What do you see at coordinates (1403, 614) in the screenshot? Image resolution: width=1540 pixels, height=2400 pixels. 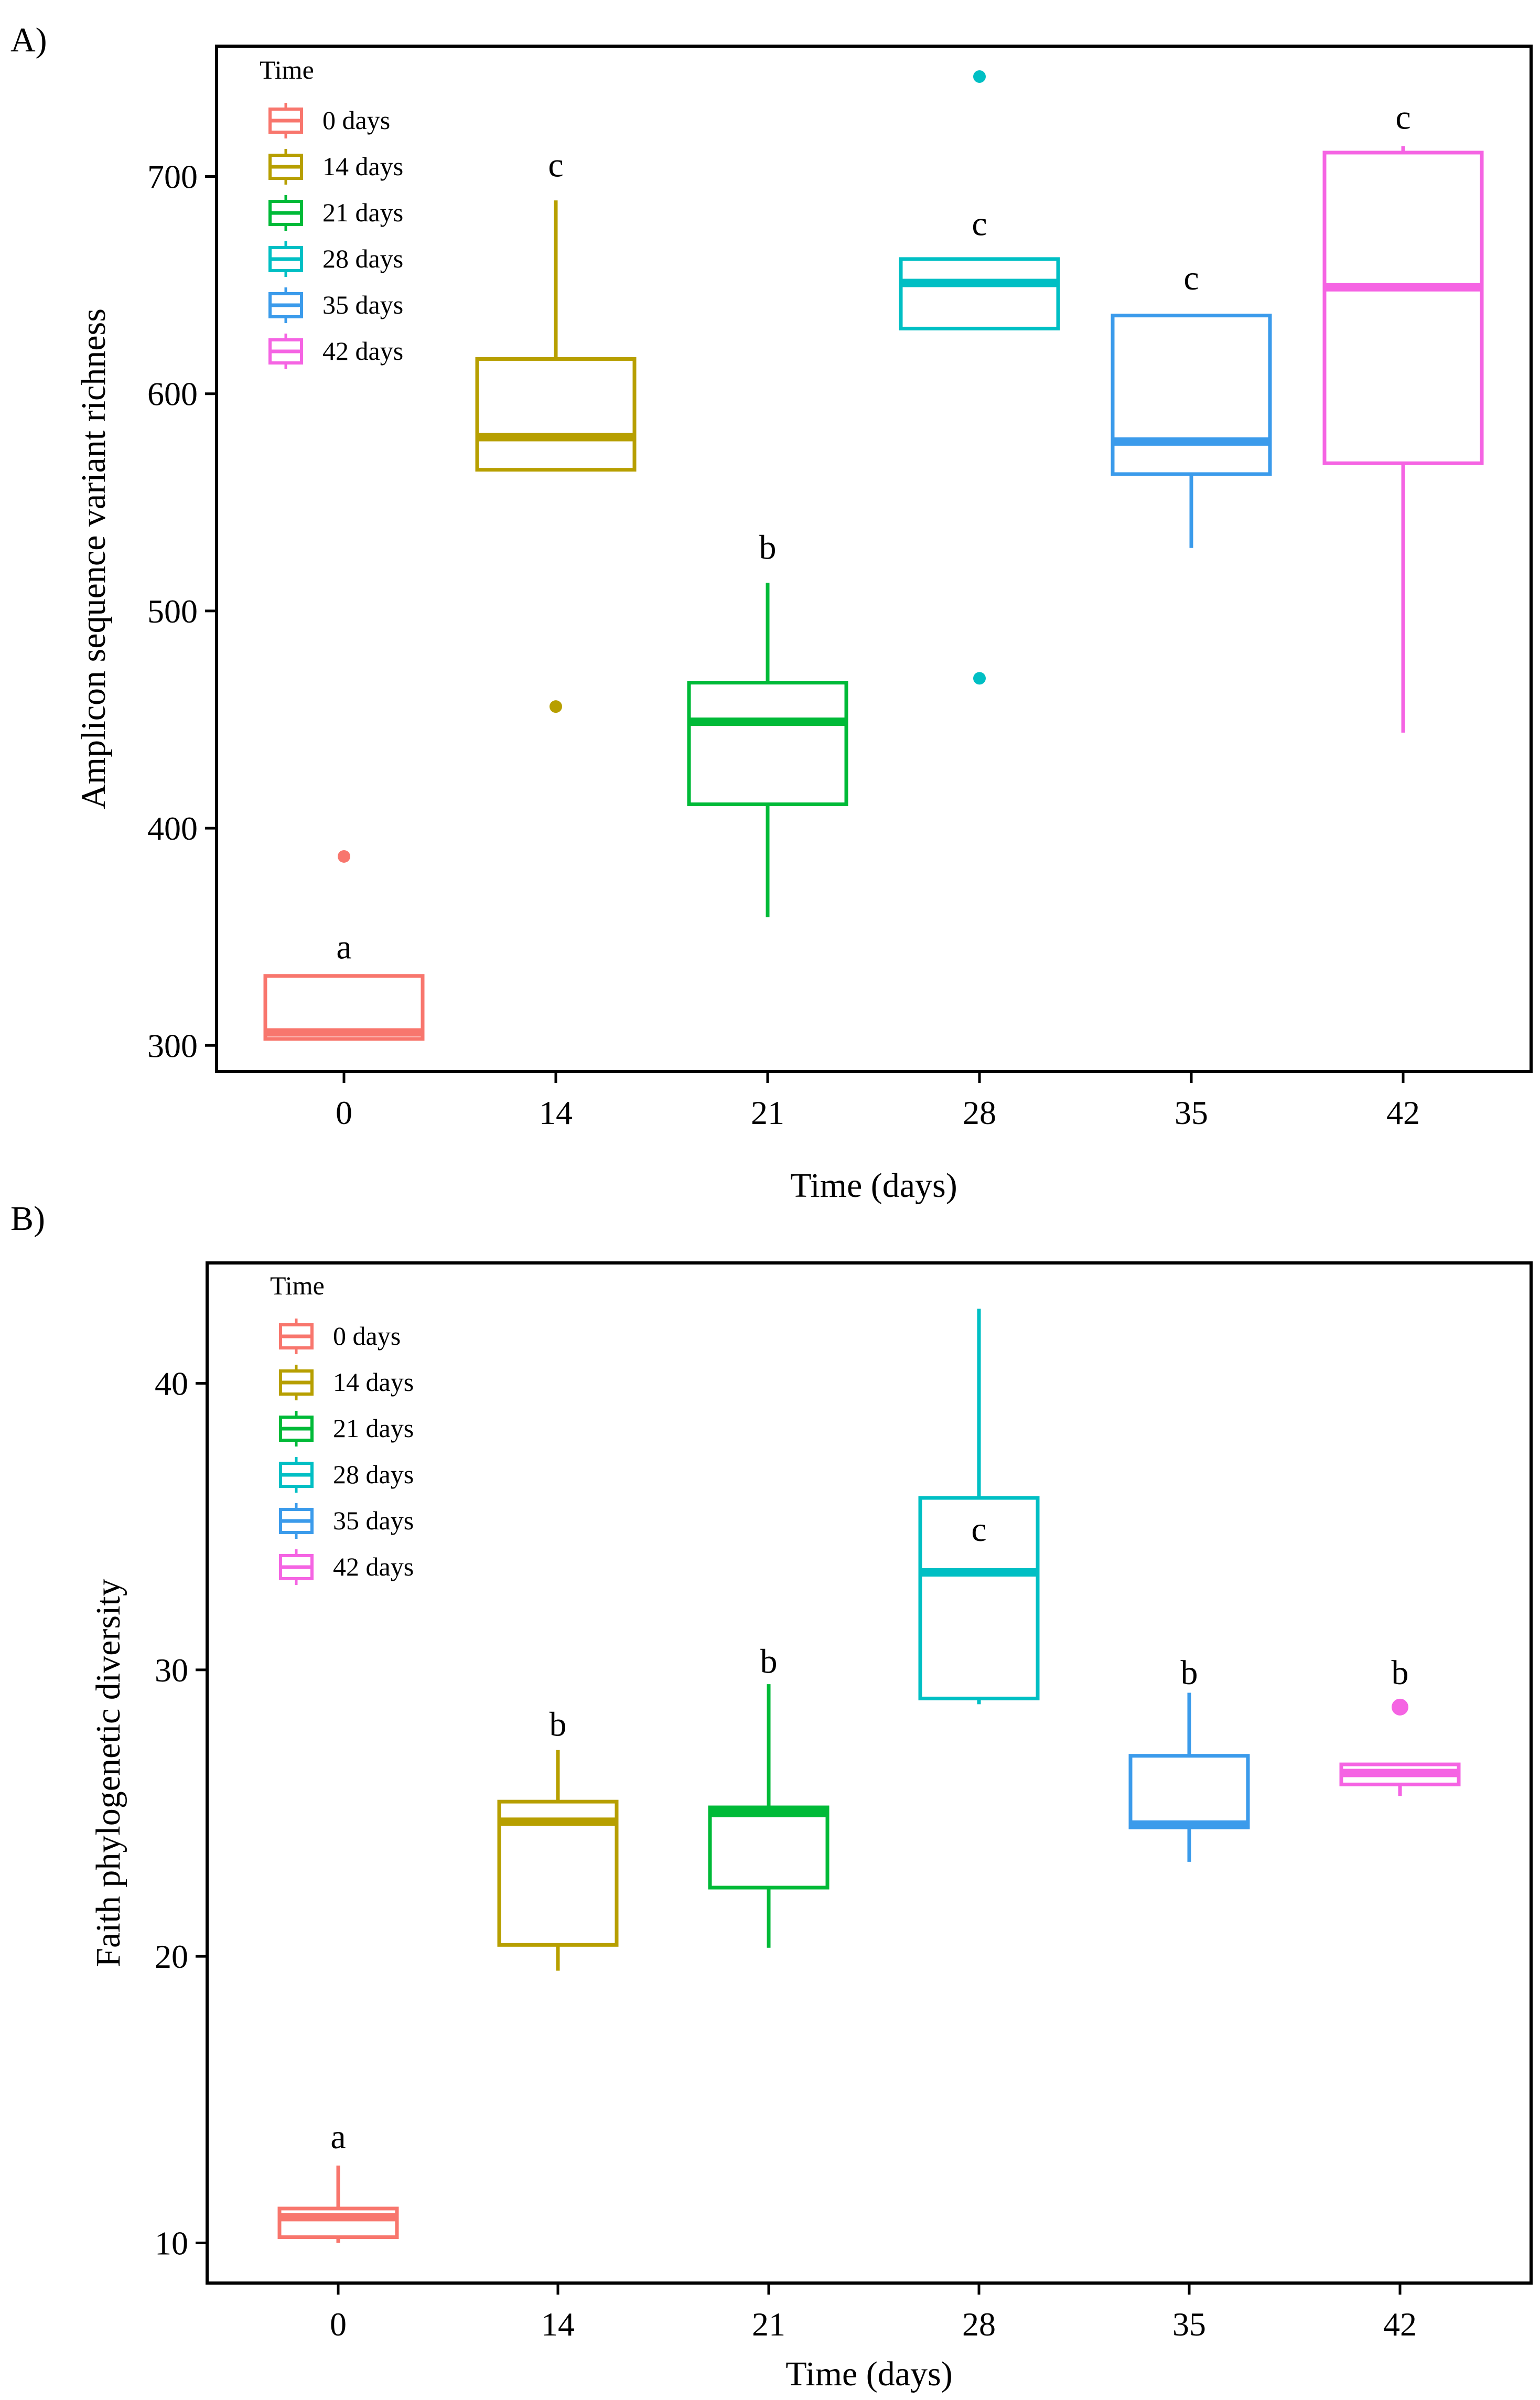 I see `box-group-42: 42 c` at bounding box center [1403, 614].